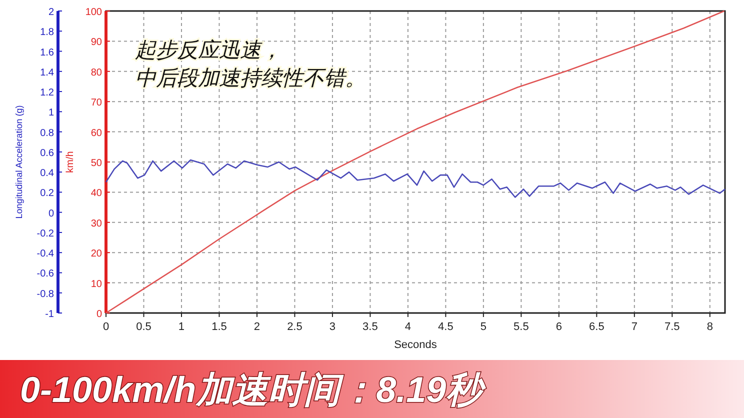 This screenshot has width=744, height=418. Describe the element at coordinates (96, 224) in the screenshot. I see `y2-tick-label: 30` at that location.